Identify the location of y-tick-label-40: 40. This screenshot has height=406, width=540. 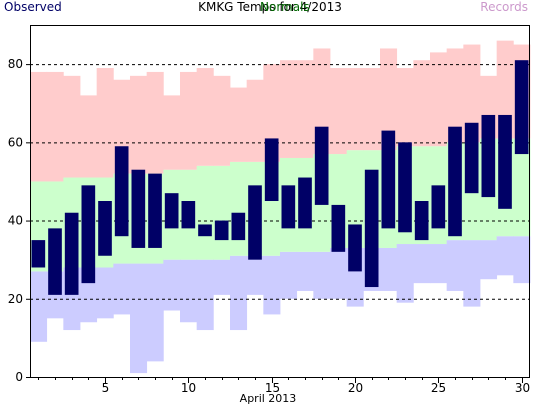
(15, 221).